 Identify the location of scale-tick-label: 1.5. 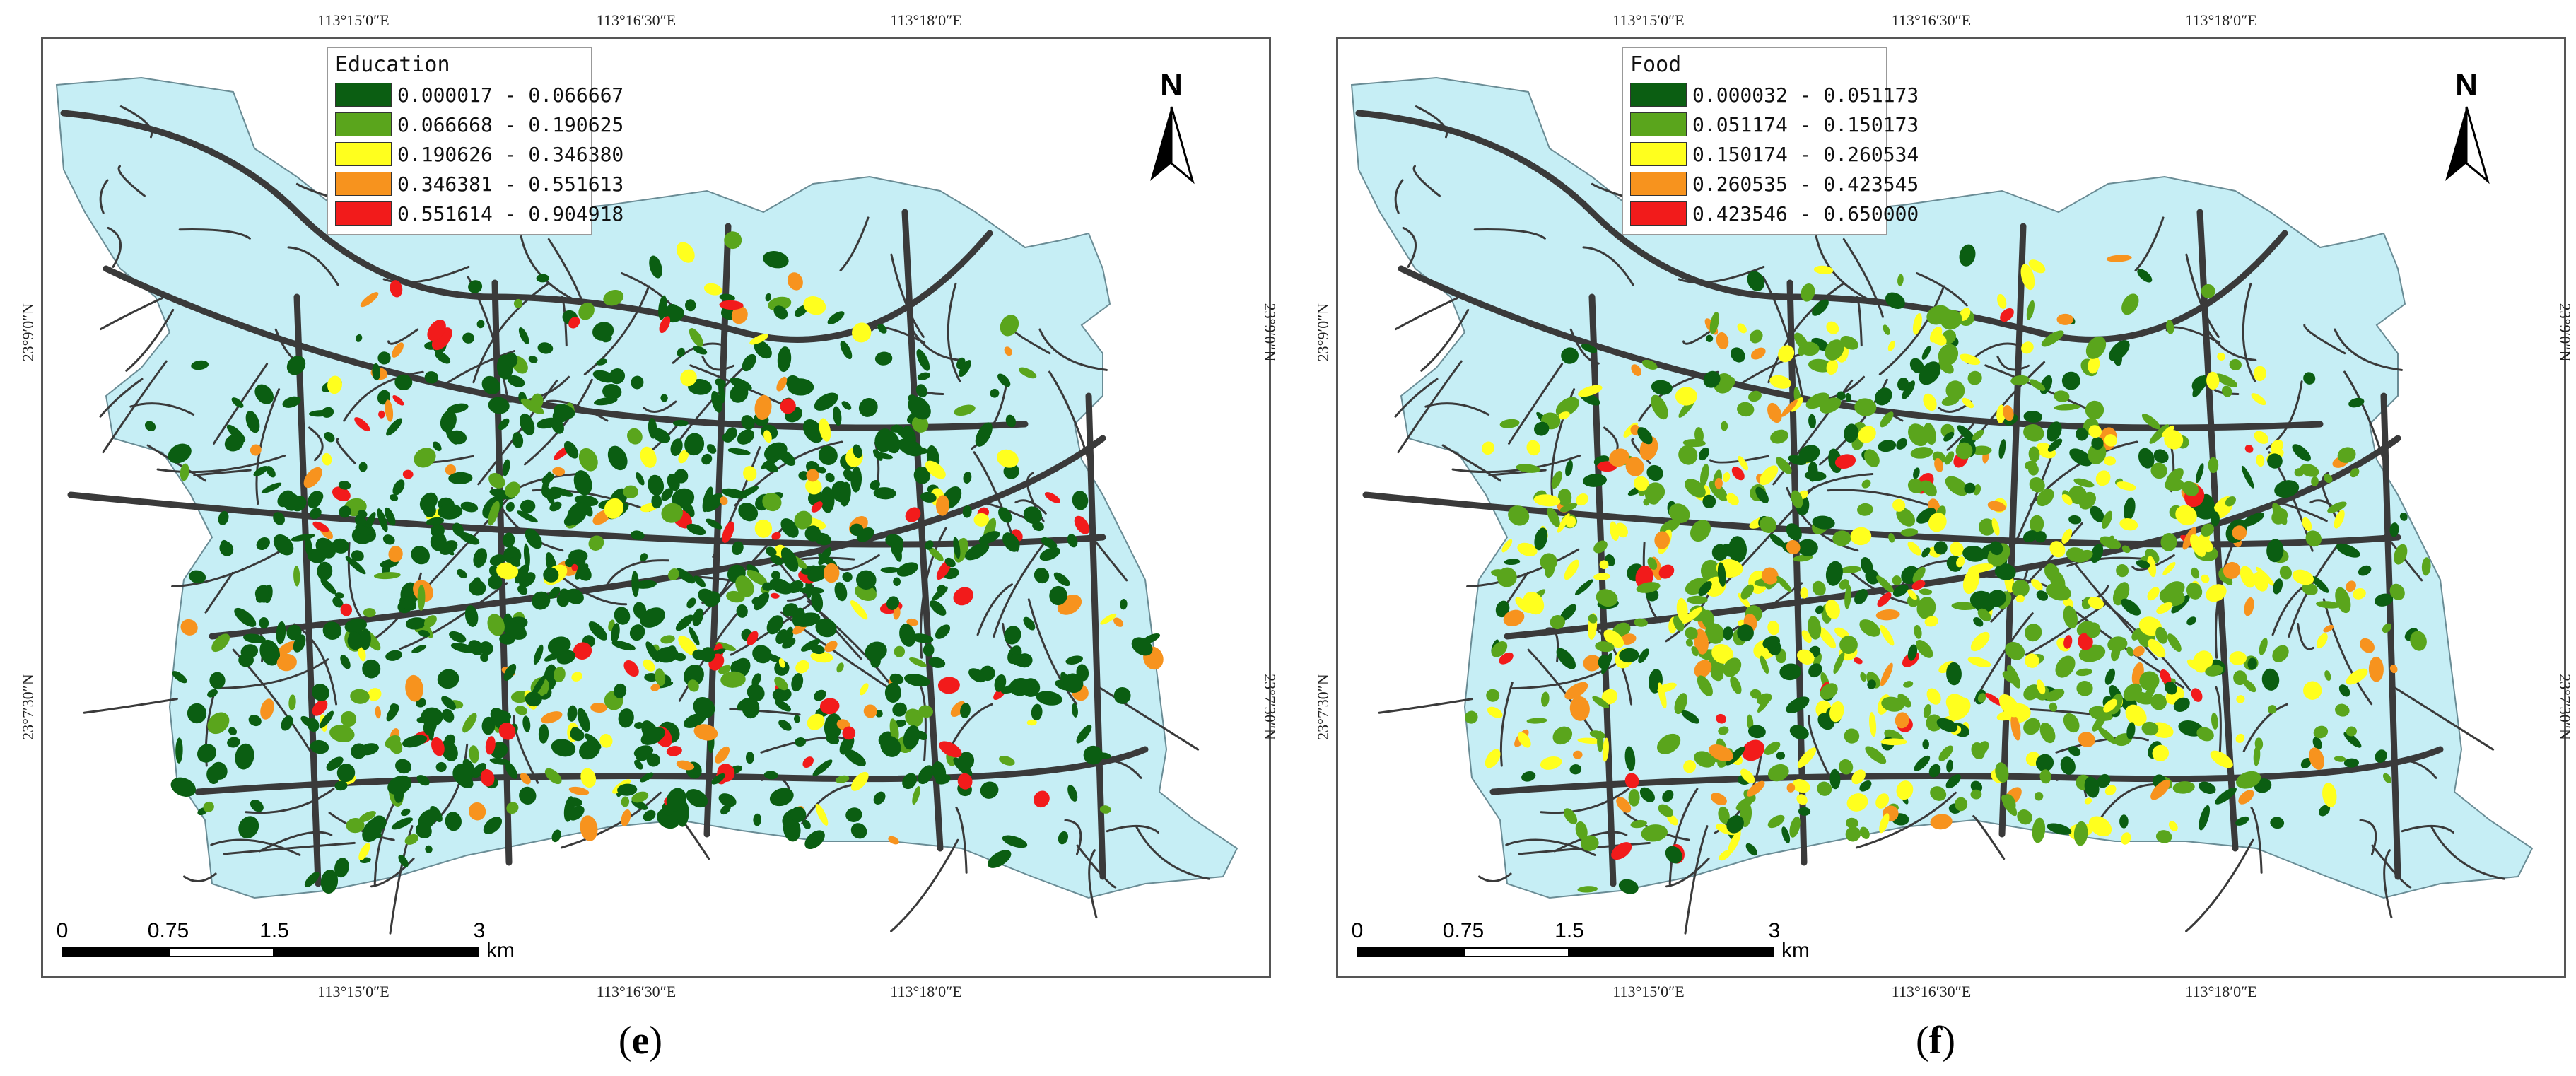
(1570, 930).